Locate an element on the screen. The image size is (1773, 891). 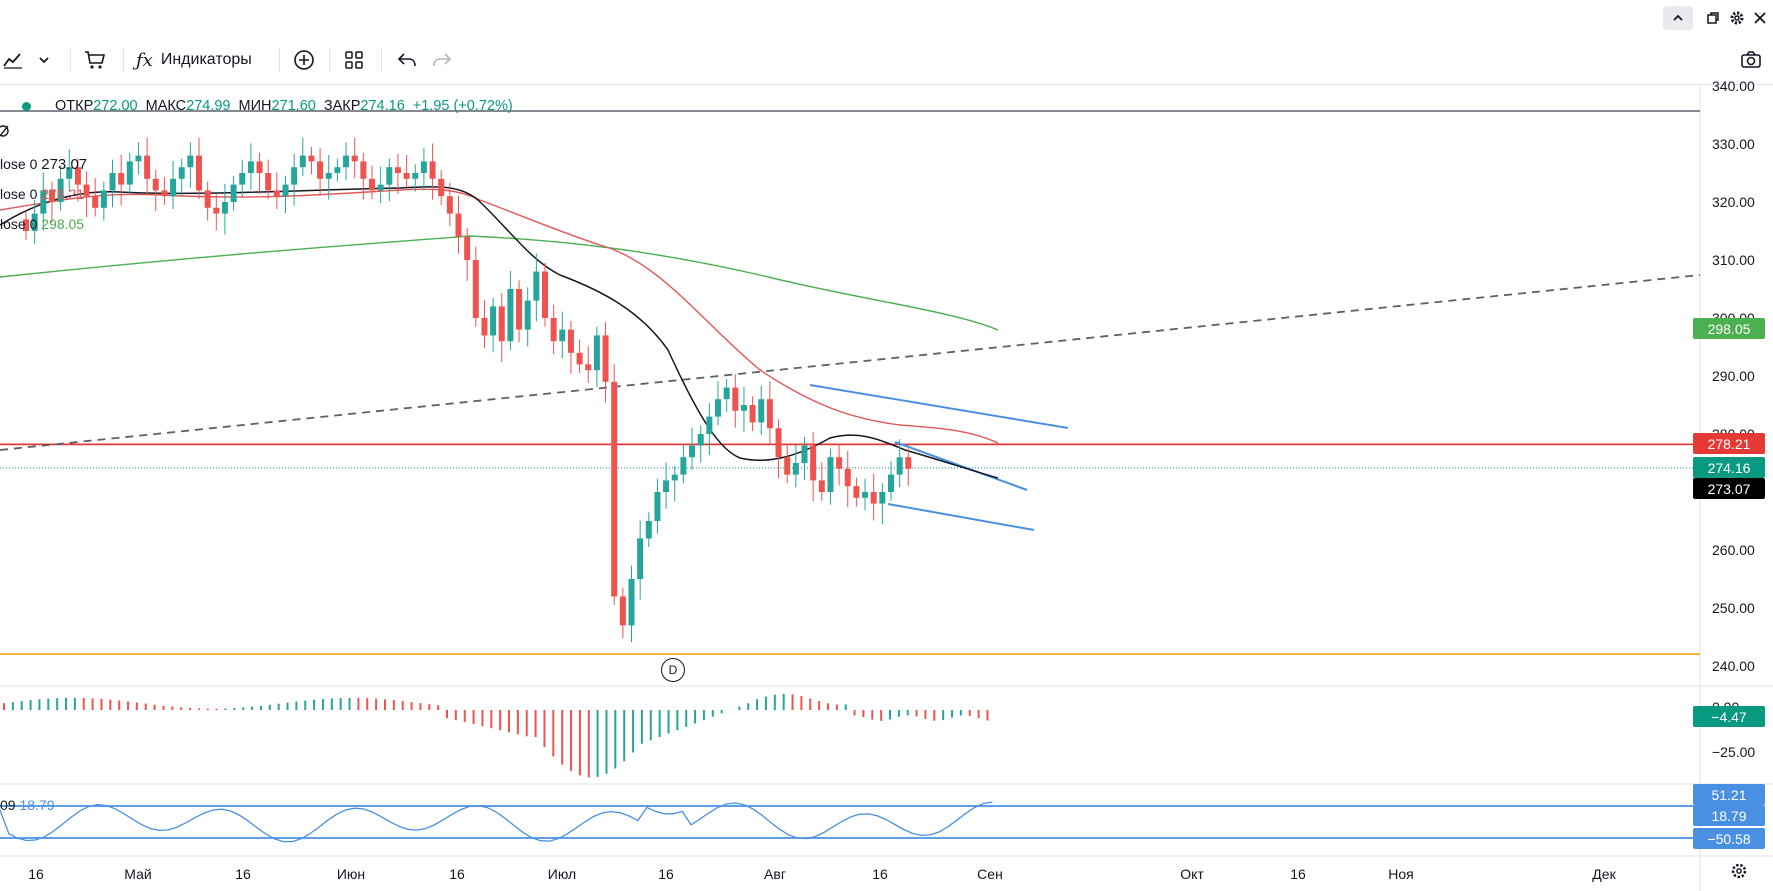
gear-icon is located at coordinates (1737, 18).